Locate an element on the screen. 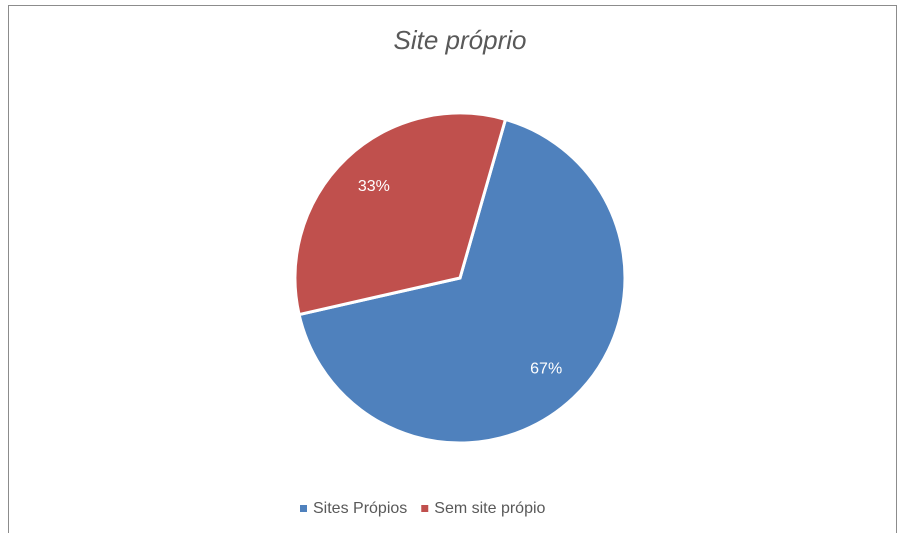  pie-slice is located at coordinates (400, 214).